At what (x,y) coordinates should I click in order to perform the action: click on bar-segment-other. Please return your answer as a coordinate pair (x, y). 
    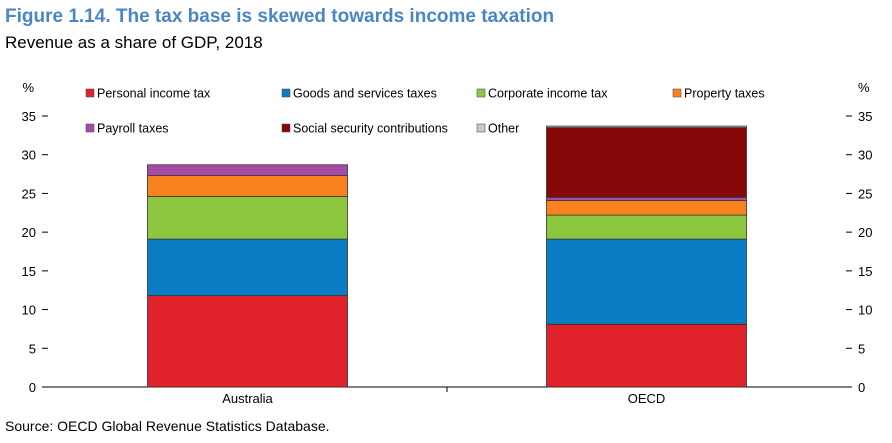
    Looking at the image, I should click on (646, 127).